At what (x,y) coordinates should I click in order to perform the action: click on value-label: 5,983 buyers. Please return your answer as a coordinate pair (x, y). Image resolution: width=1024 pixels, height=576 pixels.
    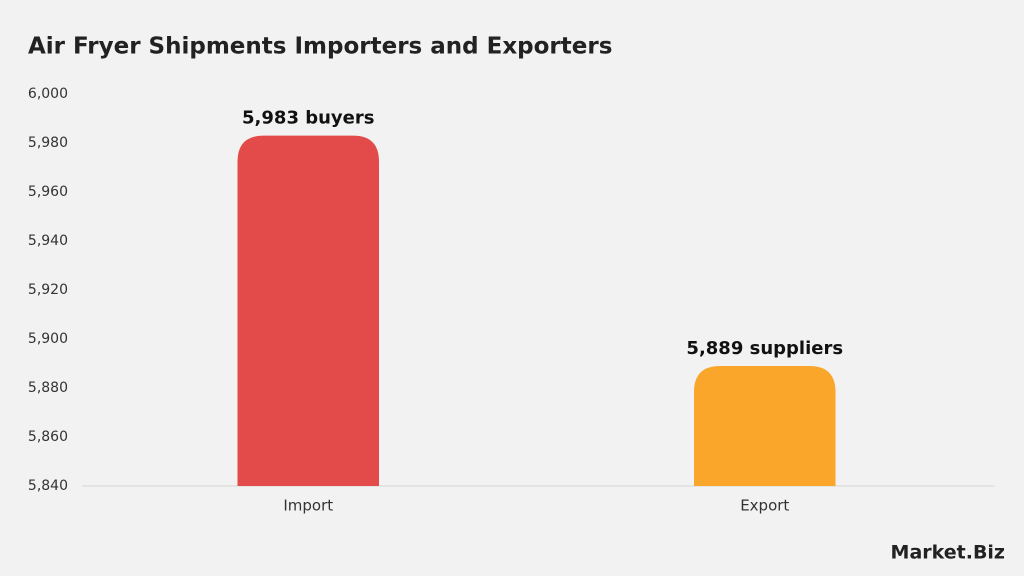
    Looking at the image, I should click on (308, 118).